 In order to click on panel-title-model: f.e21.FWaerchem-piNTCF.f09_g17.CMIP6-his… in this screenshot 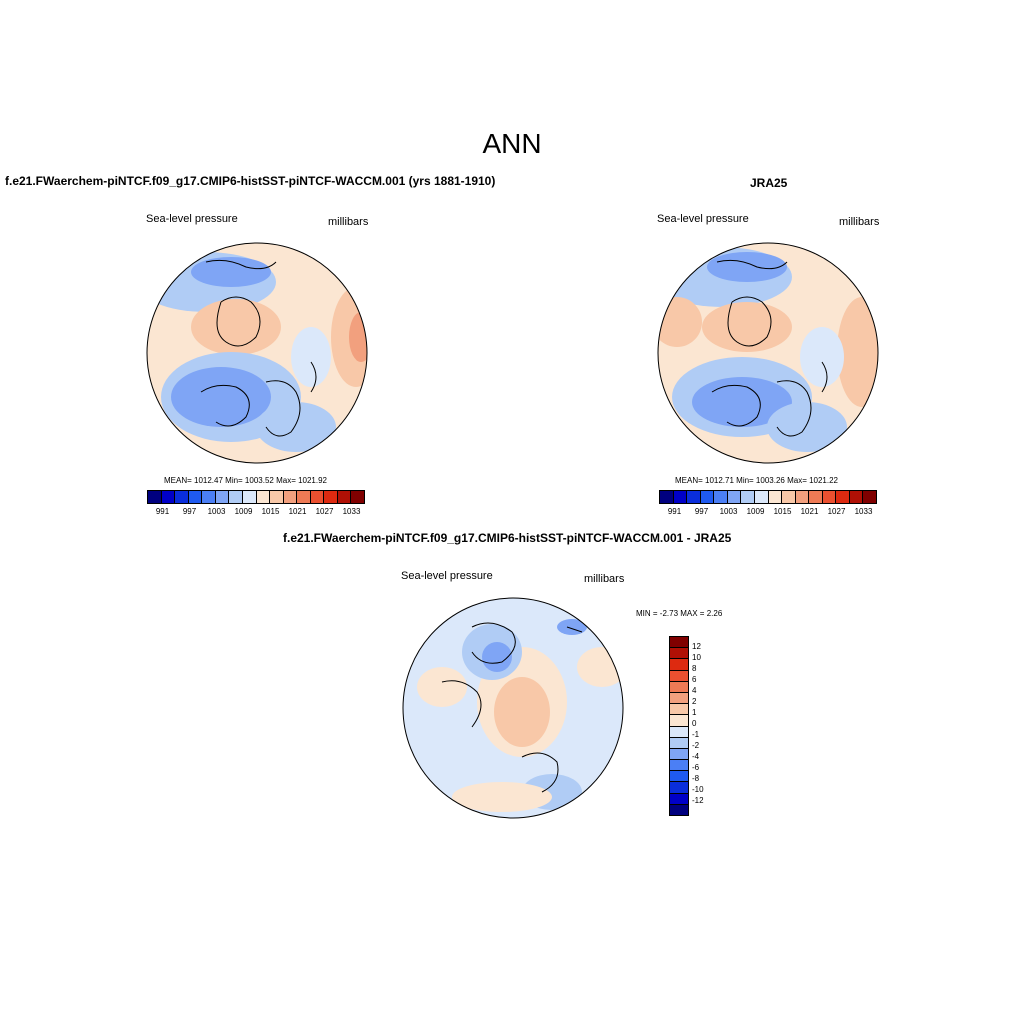, I will do `click(250, 181)`.